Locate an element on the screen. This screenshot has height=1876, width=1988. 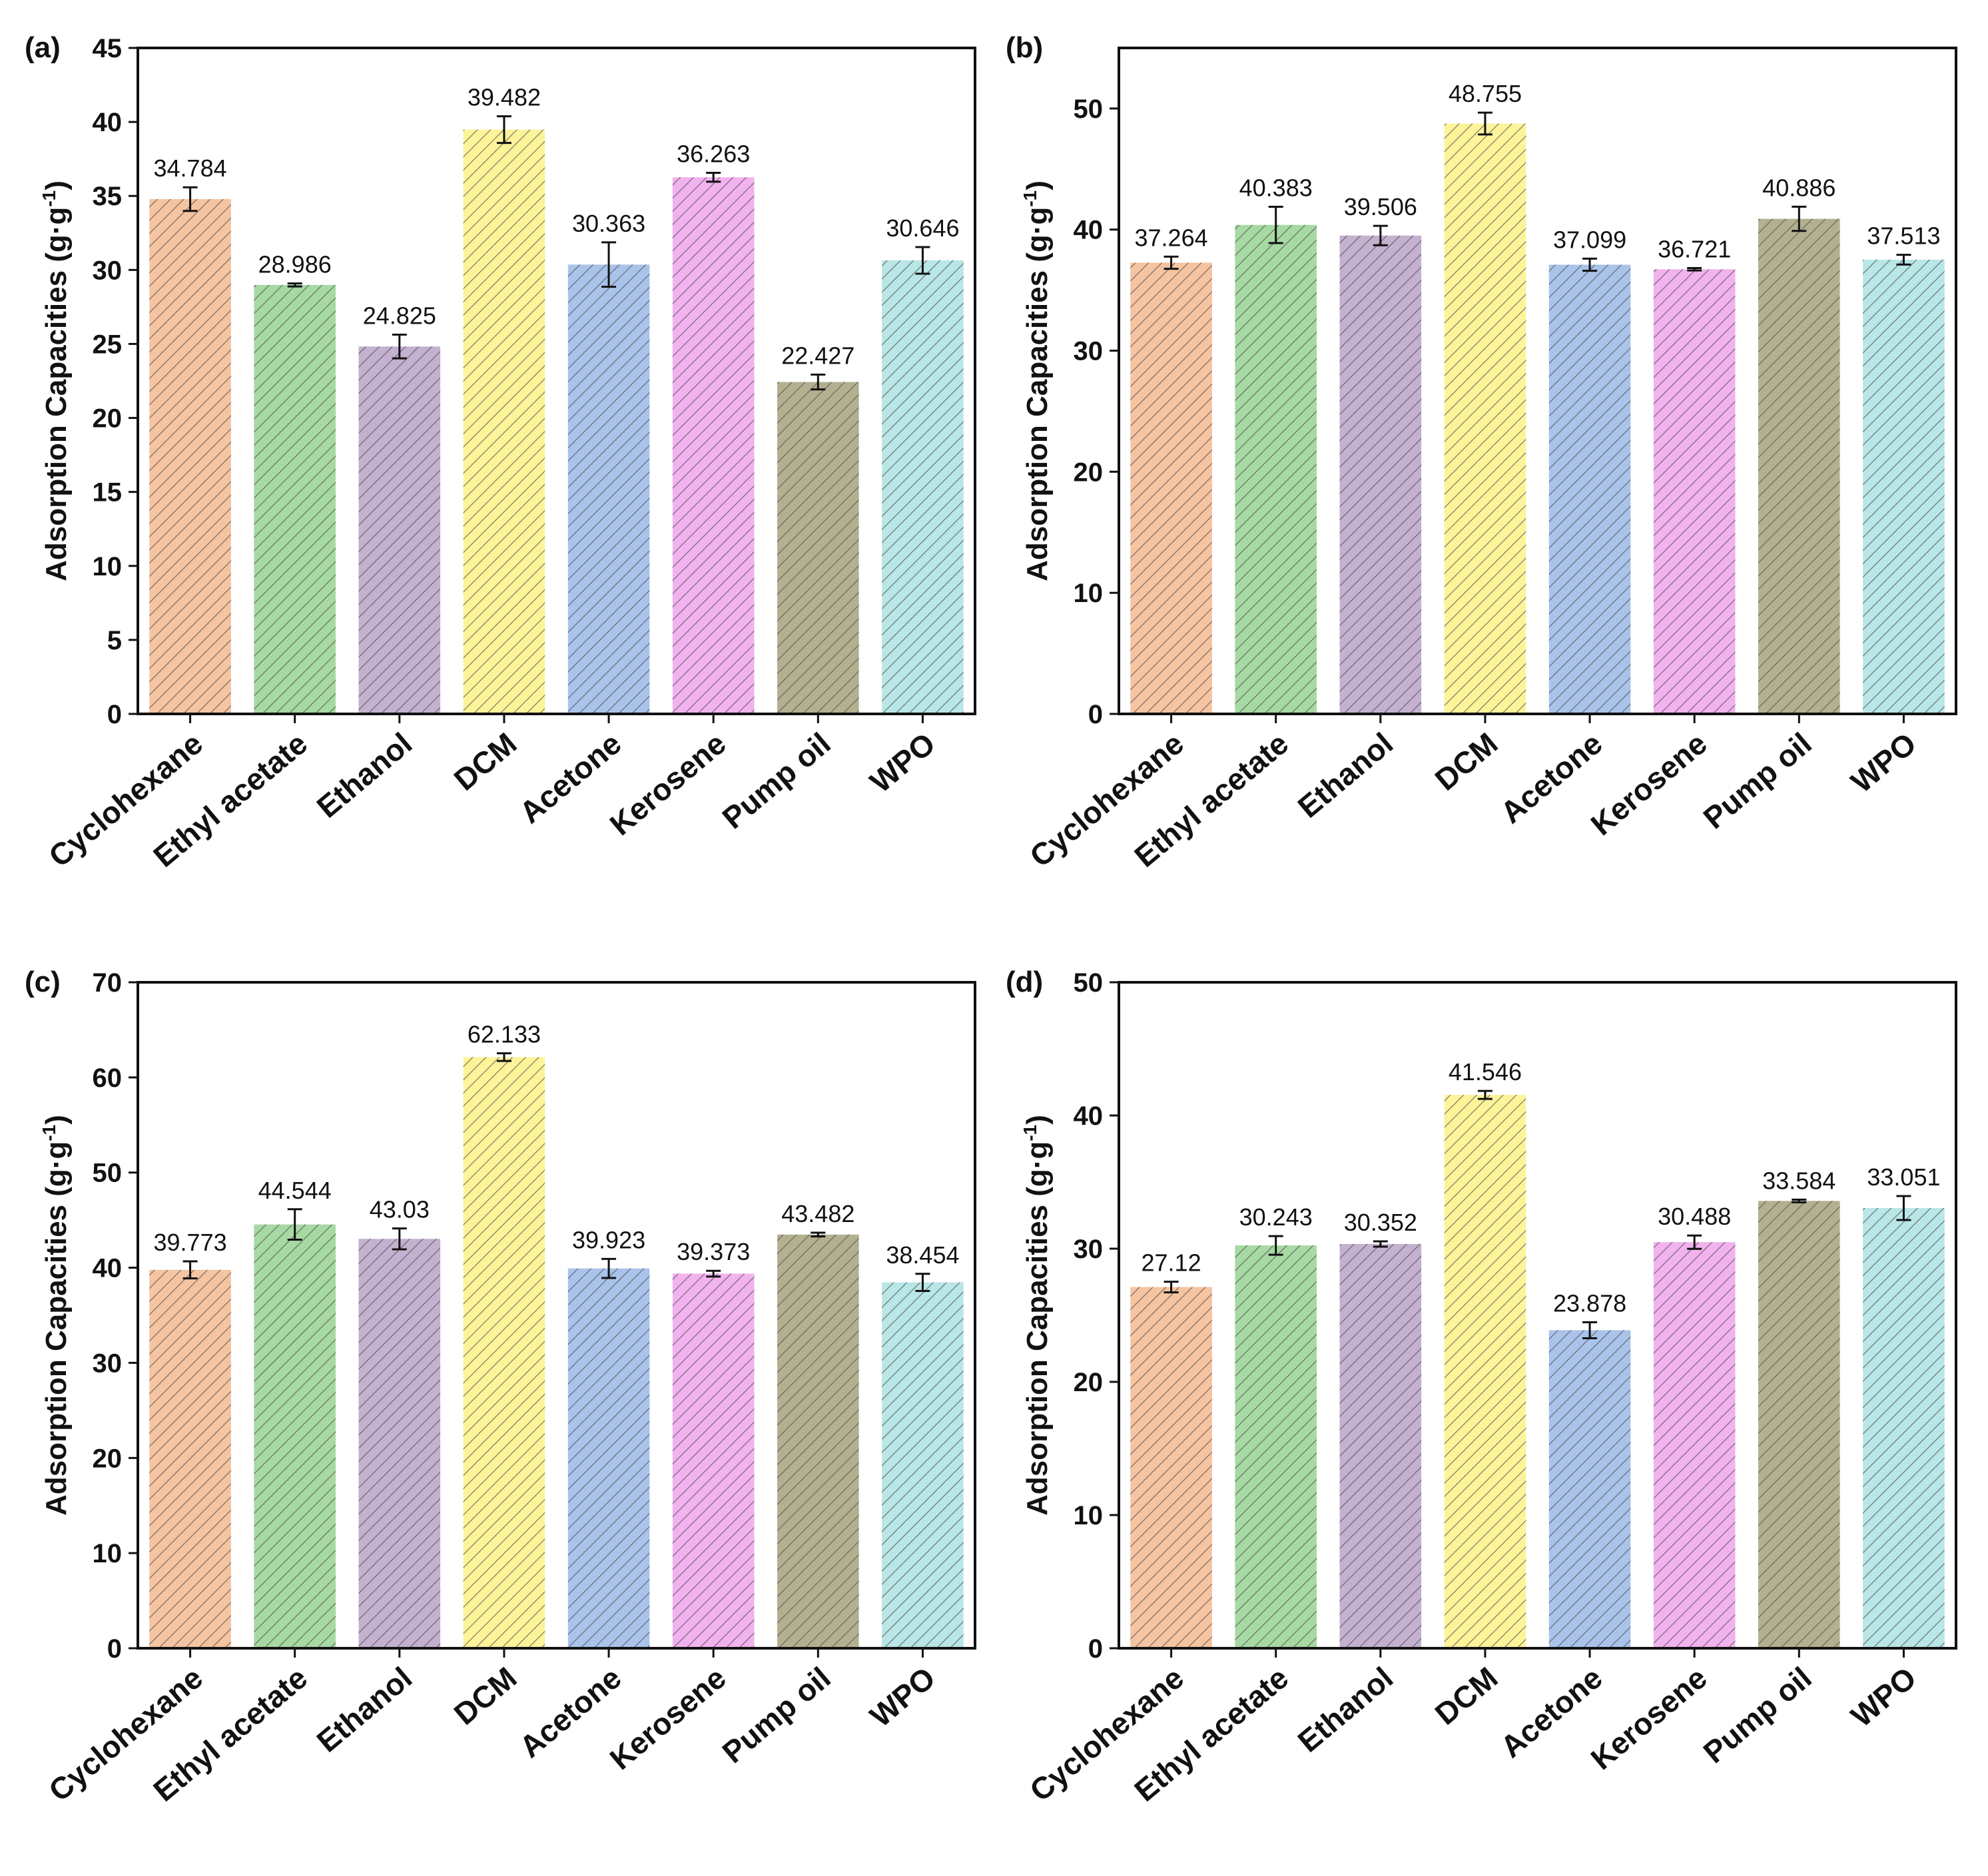
panel-b-category-label-6: Pump oil is located at coordinates (1757, 781).